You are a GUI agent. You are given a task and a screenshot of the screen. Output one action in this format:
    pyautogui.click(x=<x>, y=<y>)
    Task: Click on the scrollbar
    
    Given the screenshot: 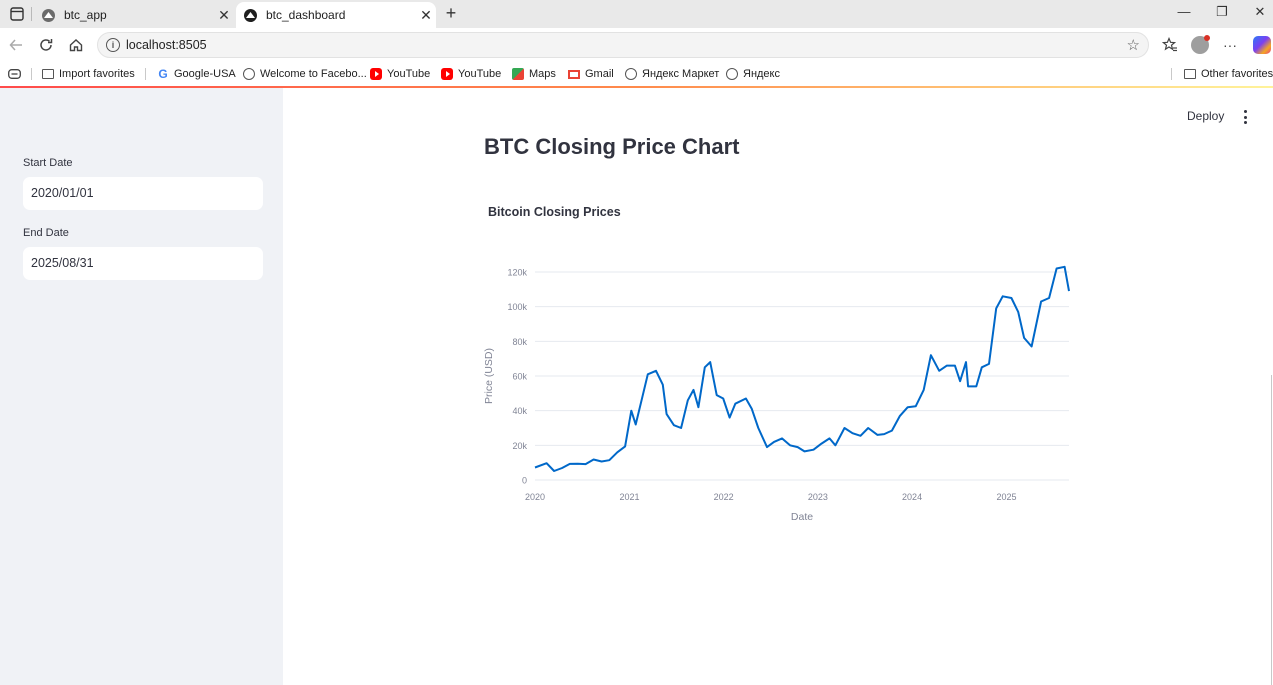 What is the action you would take?
    pyautogui.click(x=1271, y=530)
    